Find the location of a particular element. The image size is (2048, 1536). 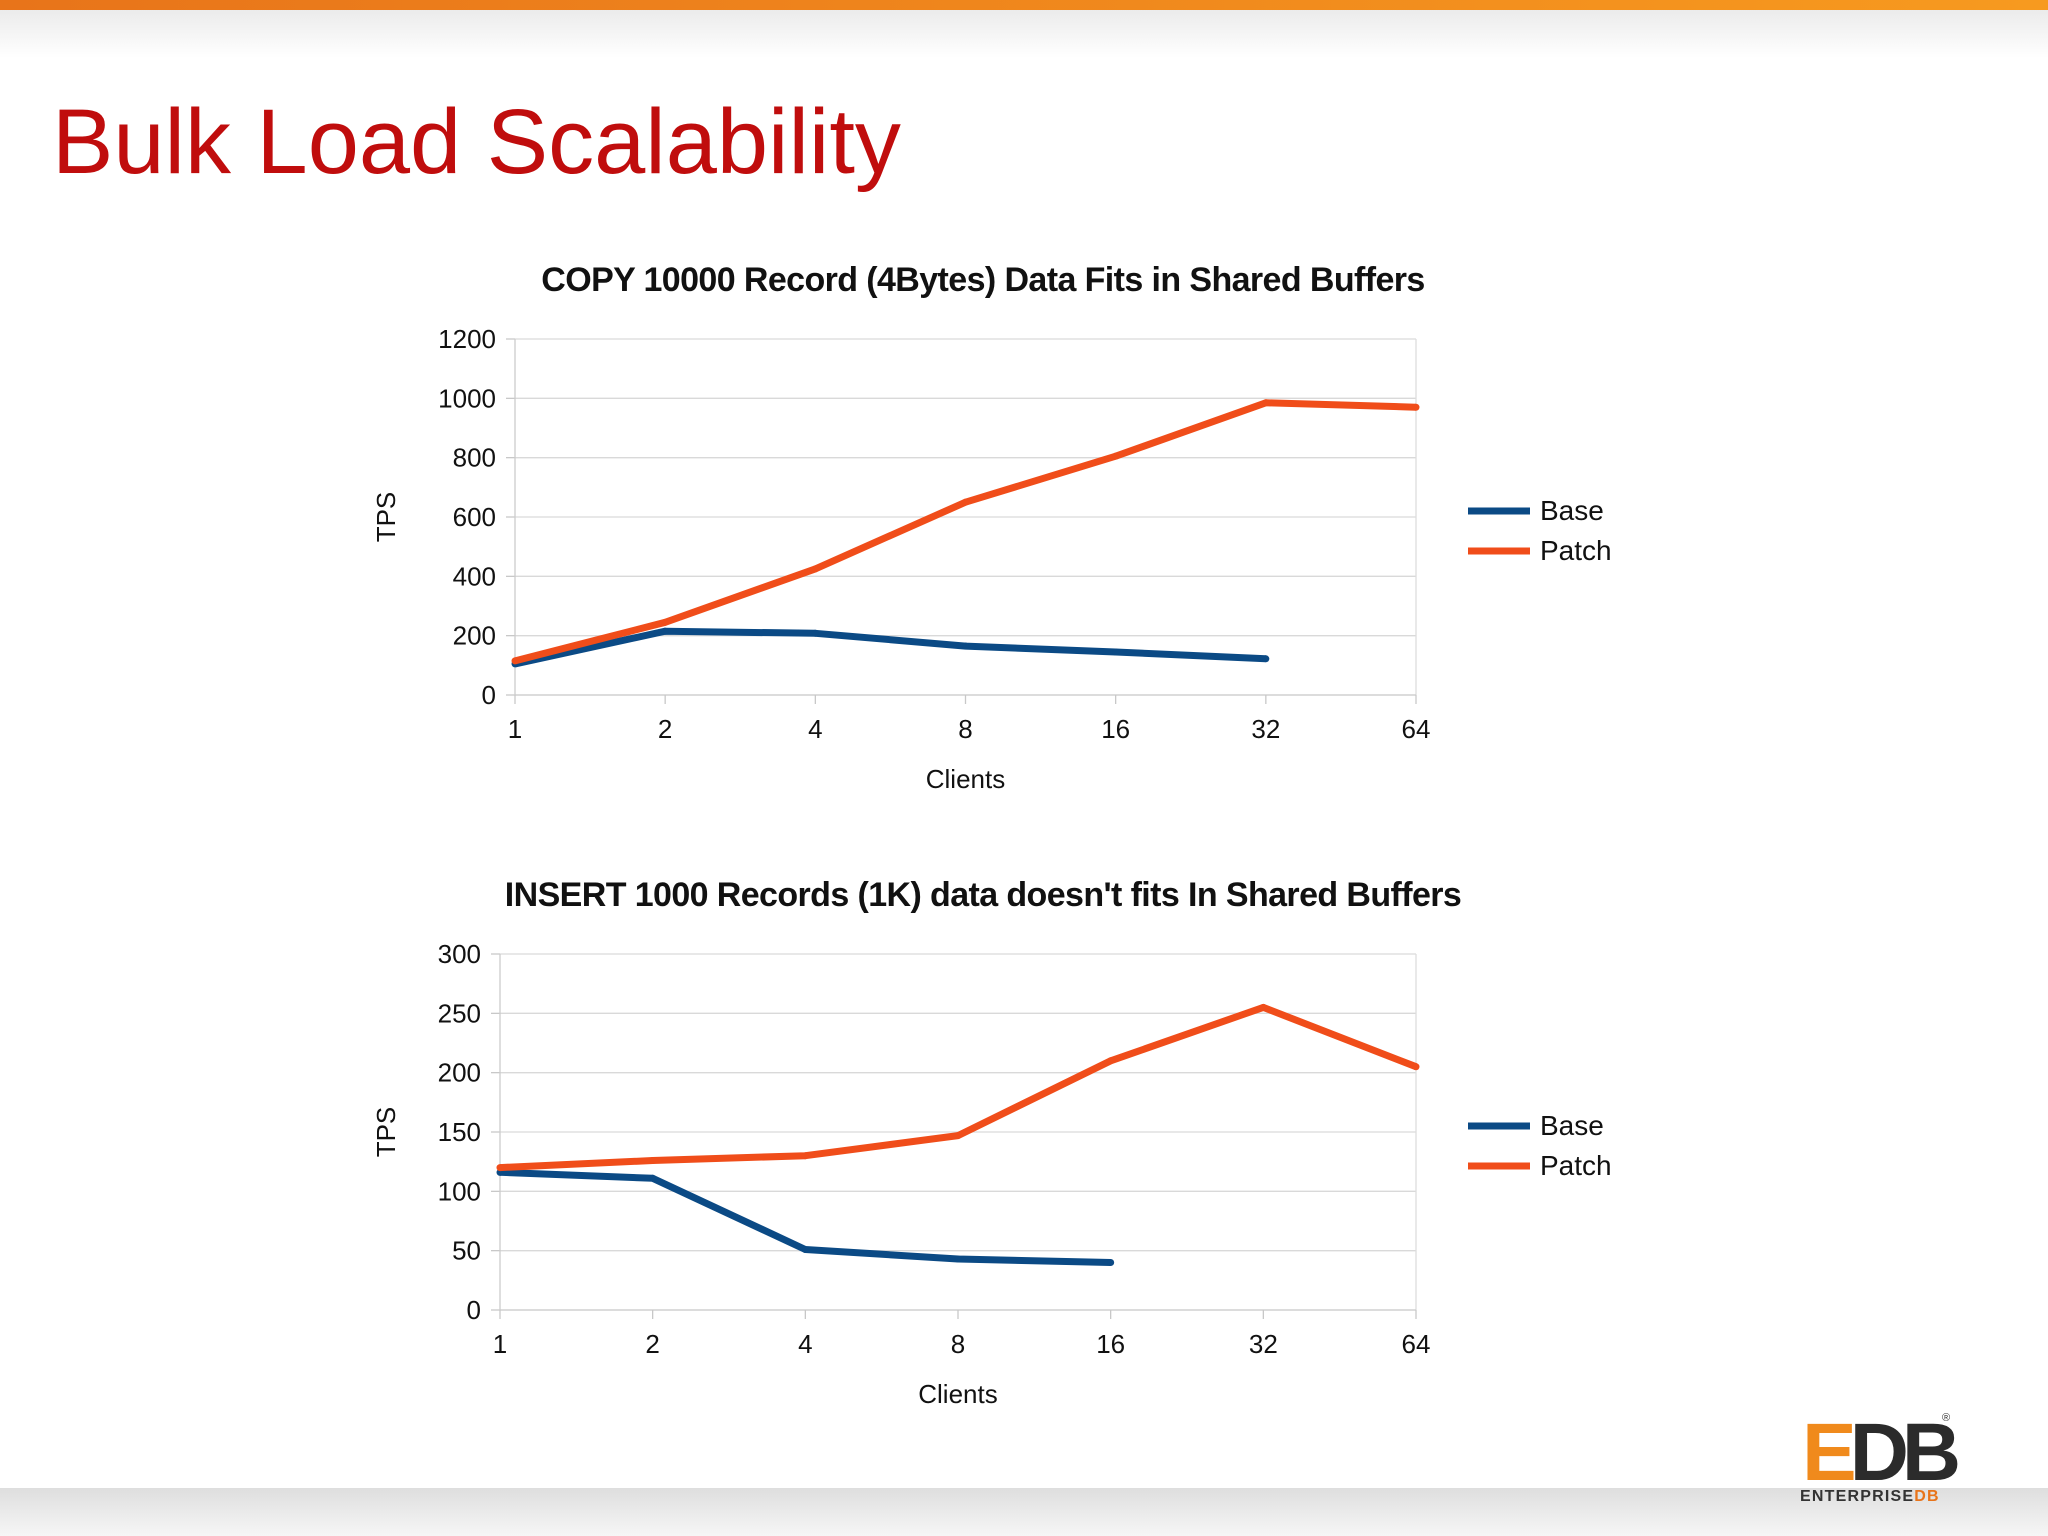

logo-wordmark: ENTERPRISEDB is located at coordinates (1870, 1497).